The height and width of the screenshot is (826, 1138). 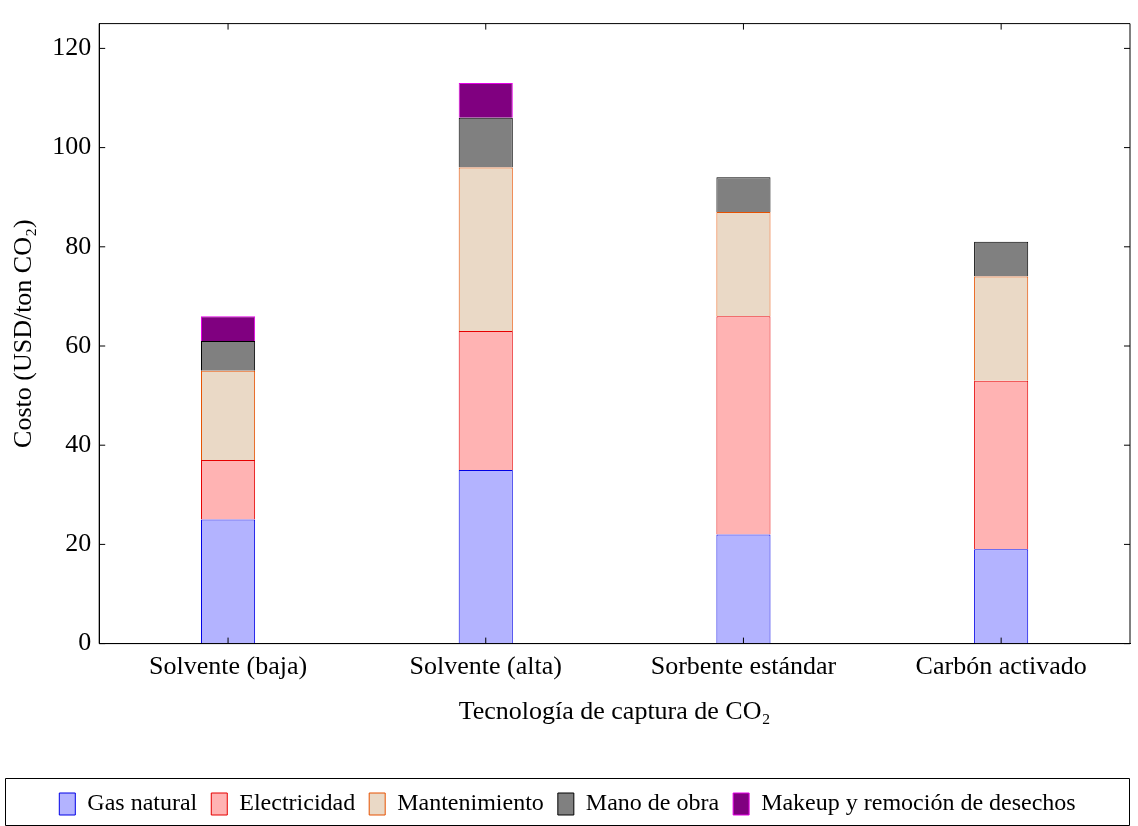 I want to click on y-tick-label: 100, so click(x=72, y=146).